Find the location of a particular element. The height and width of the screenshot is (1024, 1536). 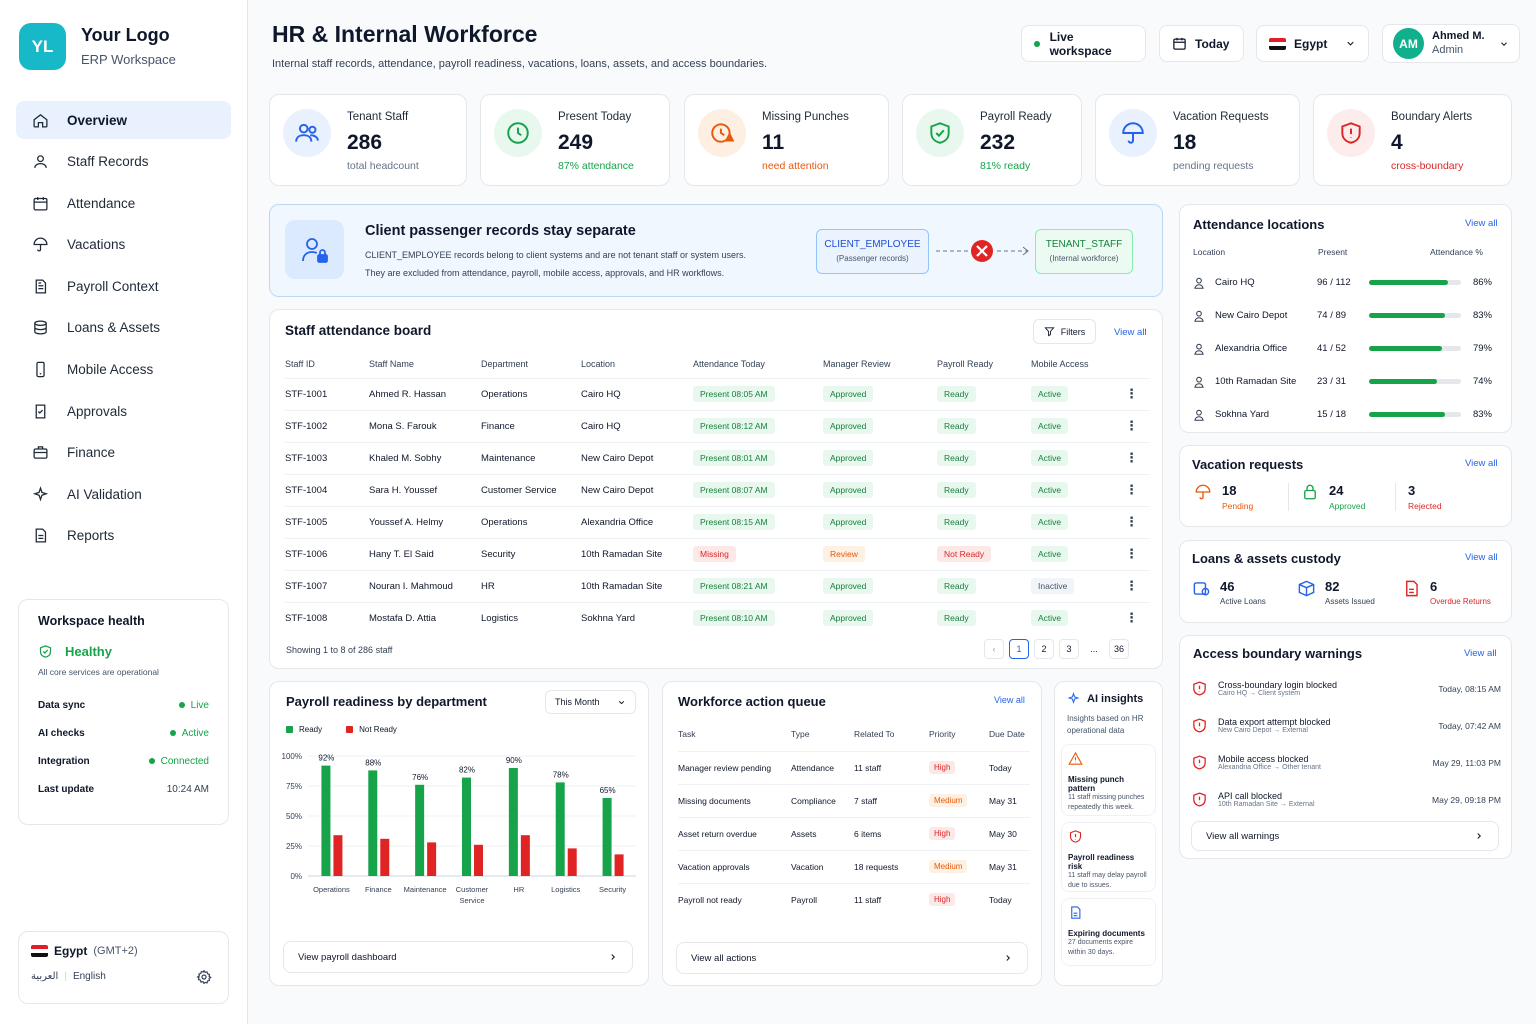

location-row: 10th Ramadan Site 23 / 31 74% is located at coordinates (1347, 381).